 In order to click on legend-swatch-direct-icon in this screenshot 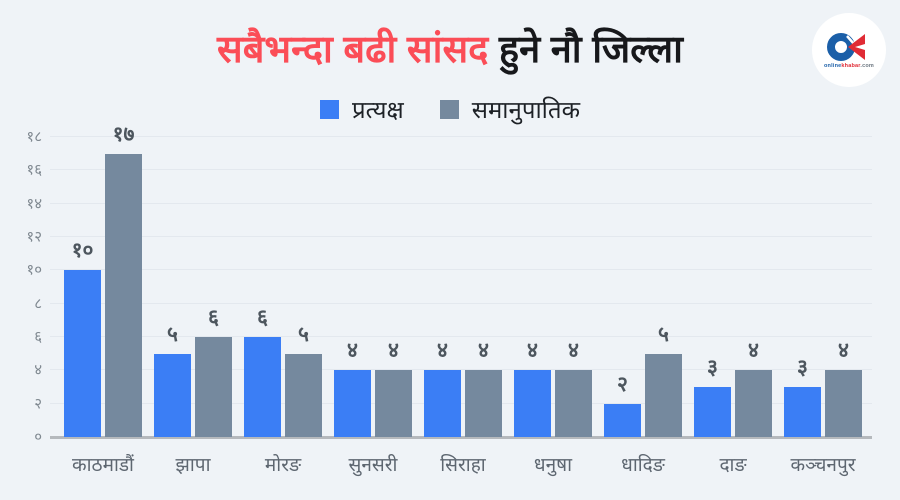, I will do `click(329, 109)`.